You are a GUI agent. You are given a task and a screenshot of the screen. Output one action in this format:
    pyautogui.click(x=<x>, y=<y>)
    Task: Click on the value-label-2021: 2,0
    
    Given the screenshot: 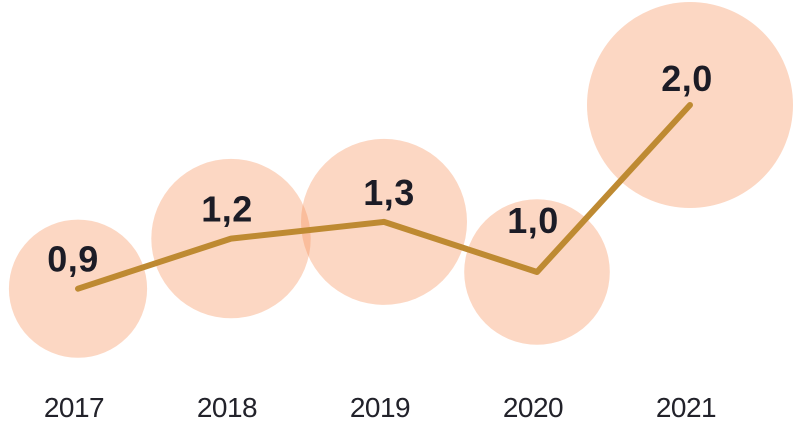 What is the action you would take?
    pyautogui.click(x=687, y=78)
    